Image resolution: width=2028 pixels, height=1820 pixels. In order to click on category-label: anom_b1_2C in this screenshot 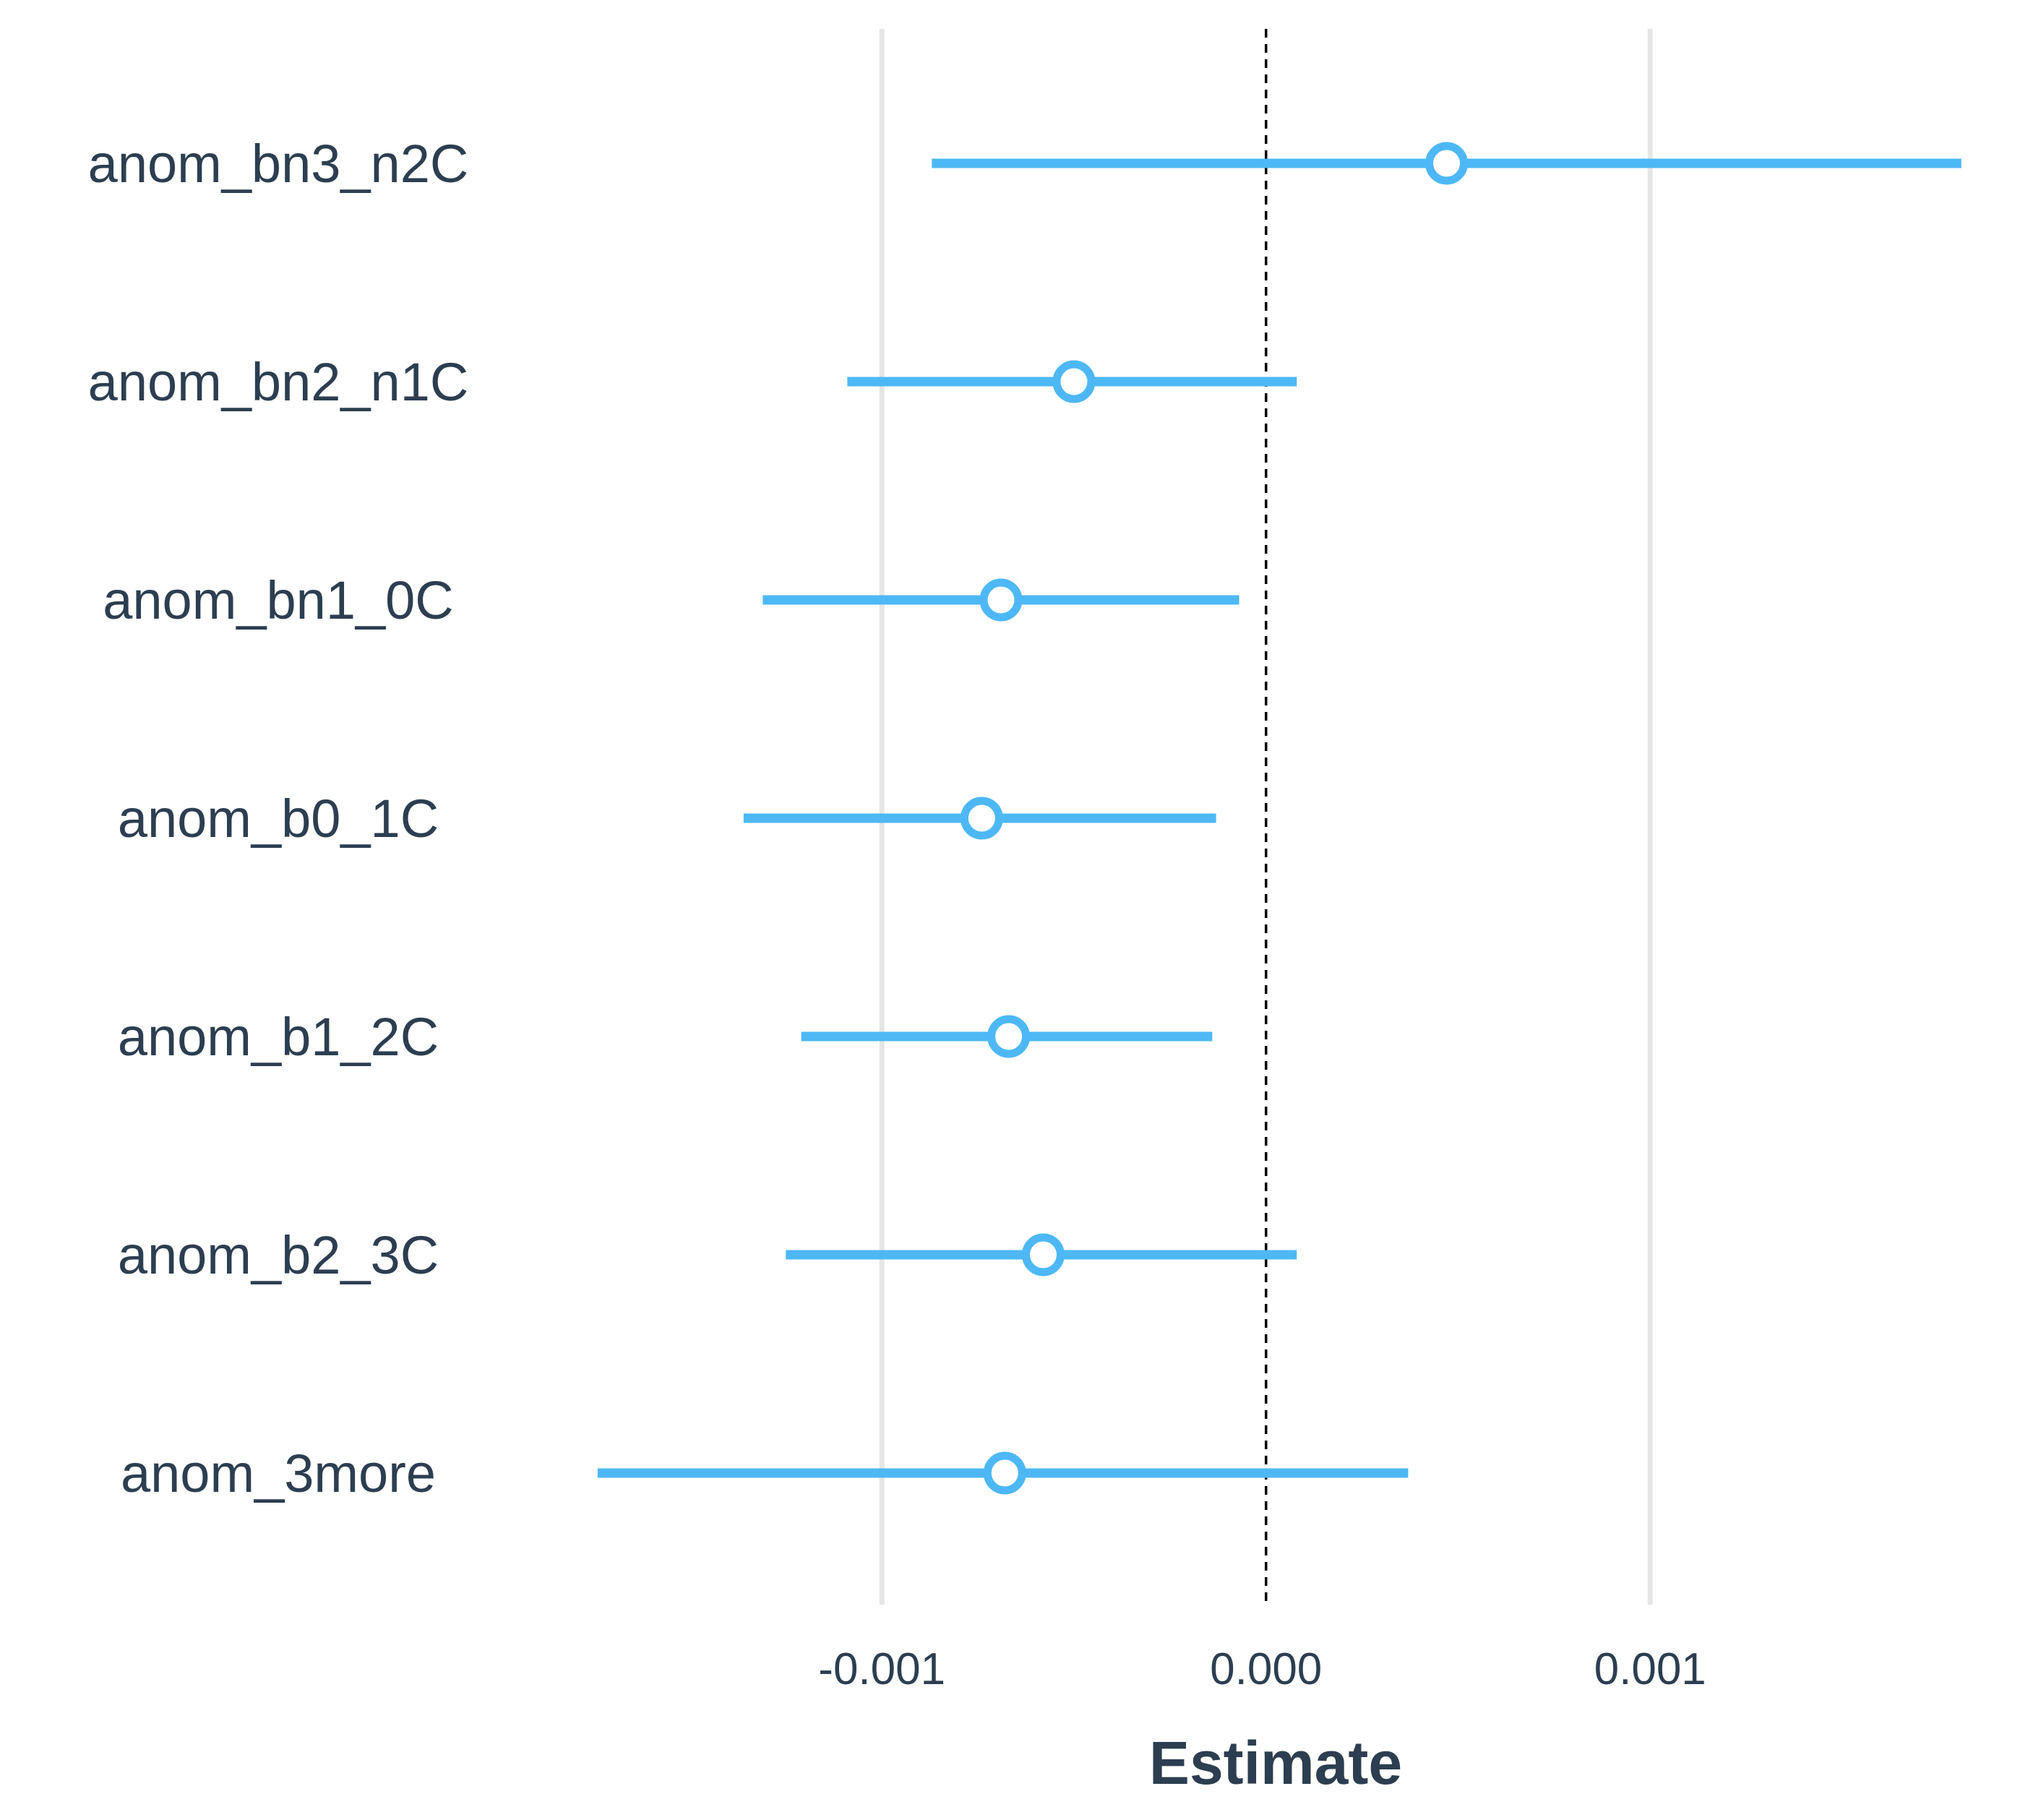, I will do `click(278, 1037)`.